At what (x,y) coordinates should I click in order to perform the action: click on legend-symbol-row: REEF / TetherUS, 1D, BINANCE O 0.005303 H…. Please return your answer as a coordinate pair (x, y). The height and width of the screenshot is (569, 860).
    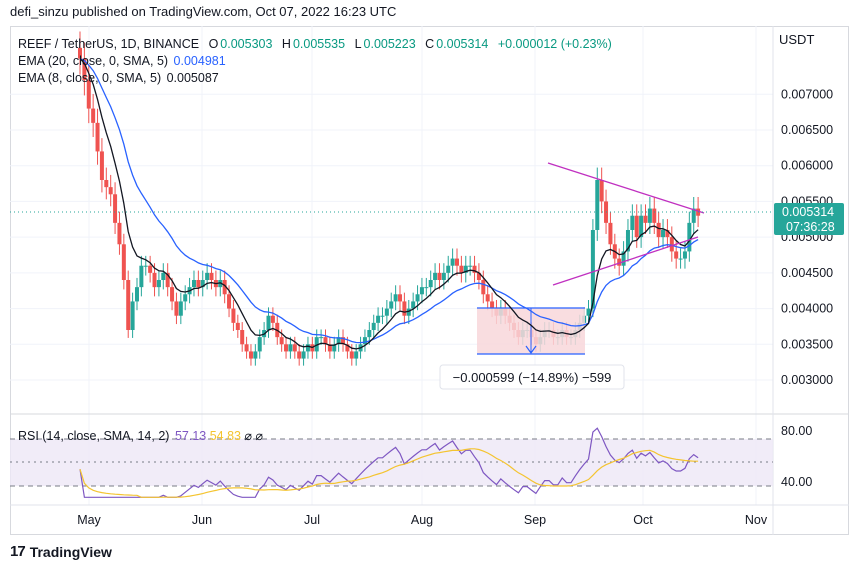
    Looking at the image, I should click on (318, 44).